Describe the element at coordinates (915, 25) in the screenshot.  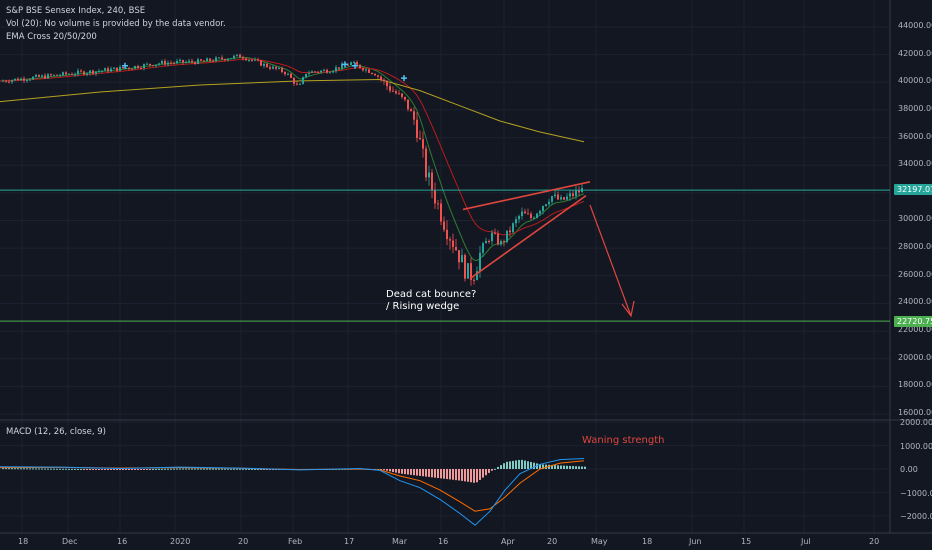
I see `price-tick-label: 44000.00` at that location.